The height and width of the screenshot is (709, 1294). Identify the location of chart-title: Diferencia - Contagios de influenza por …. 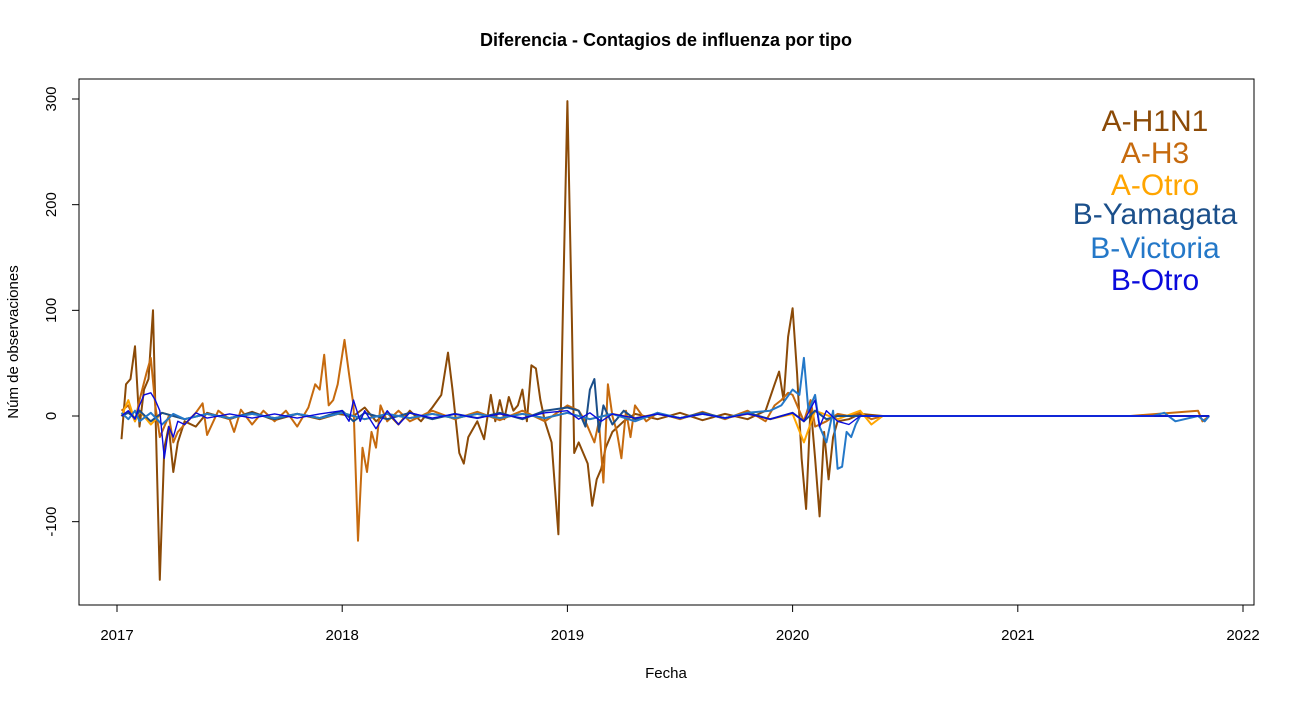
(666, 40).